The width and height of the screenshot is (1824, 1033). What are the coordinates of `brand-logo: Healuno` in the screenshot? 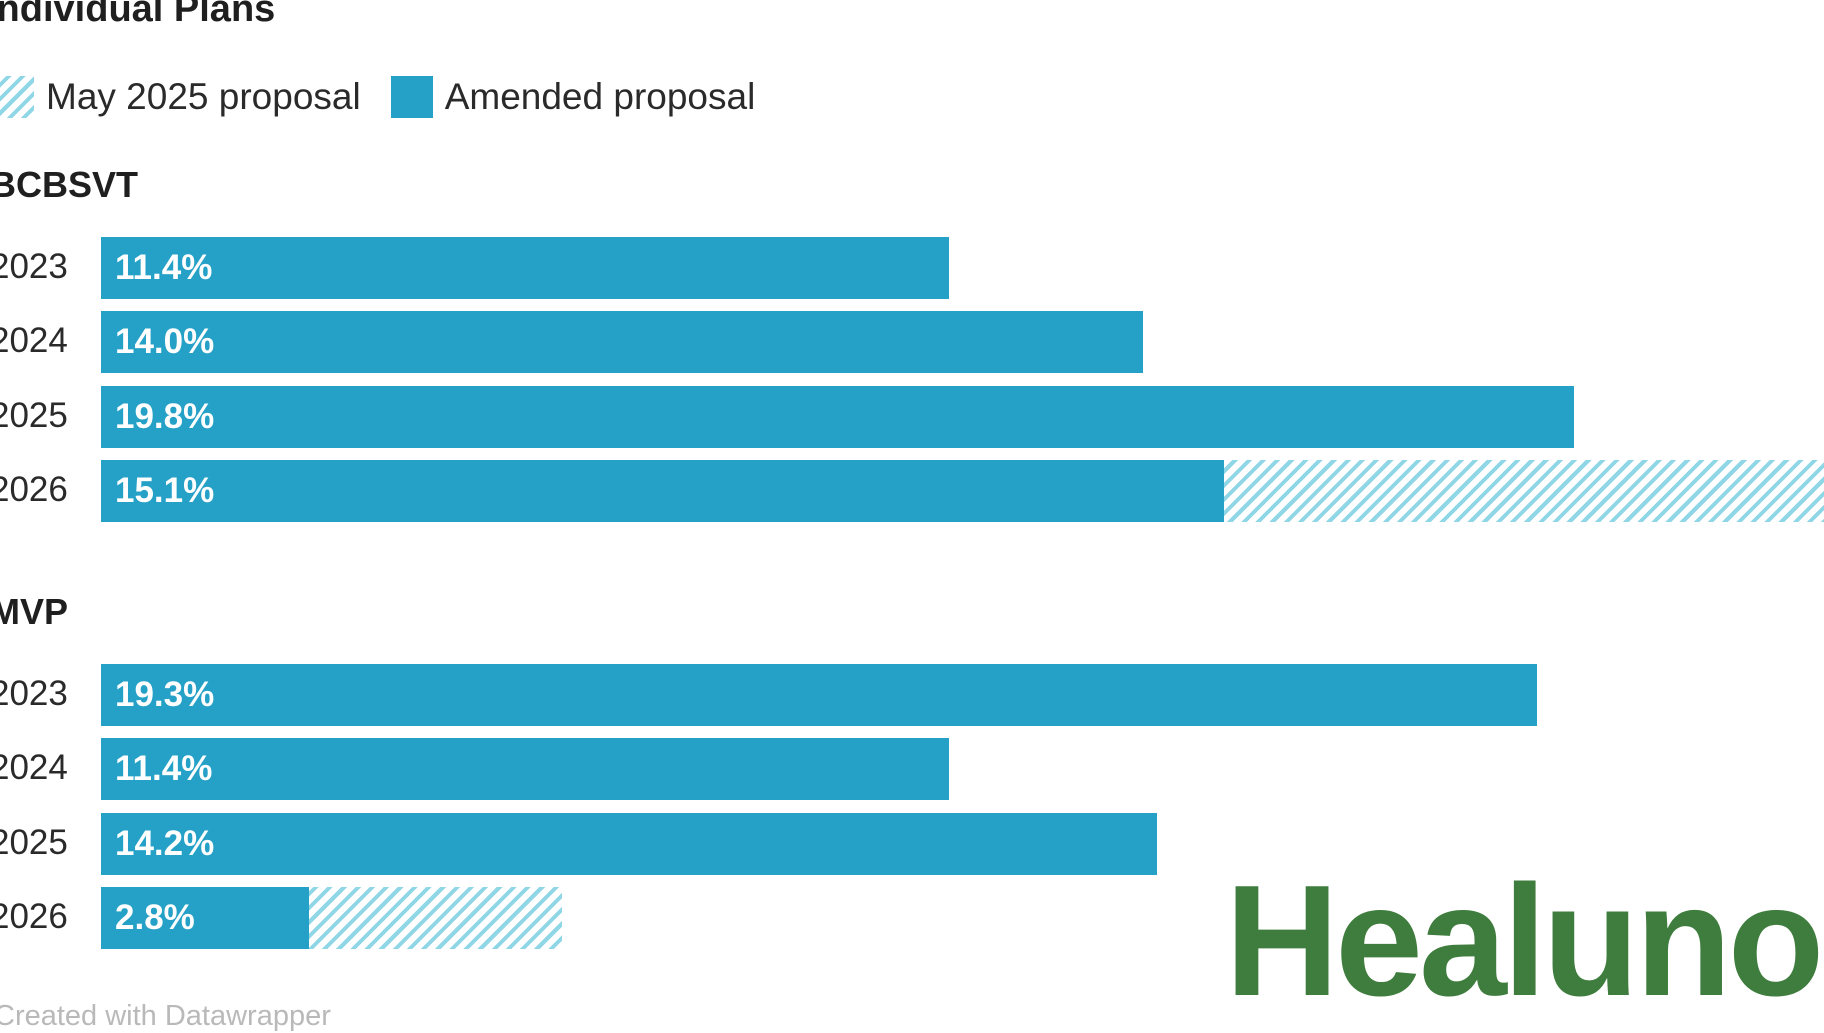 It's located at (1524, 941).